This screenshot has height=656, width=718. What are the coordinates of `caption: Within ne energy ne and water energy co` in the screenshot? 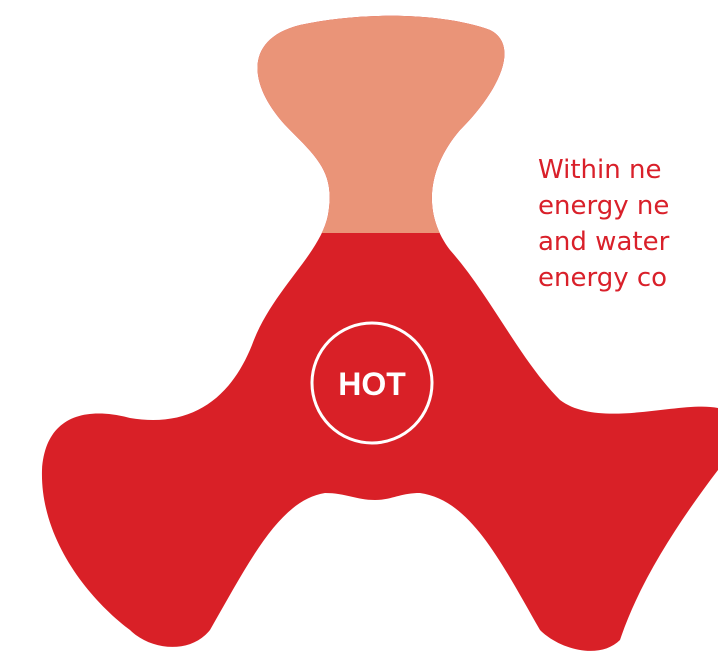 It's located at (603, 224).